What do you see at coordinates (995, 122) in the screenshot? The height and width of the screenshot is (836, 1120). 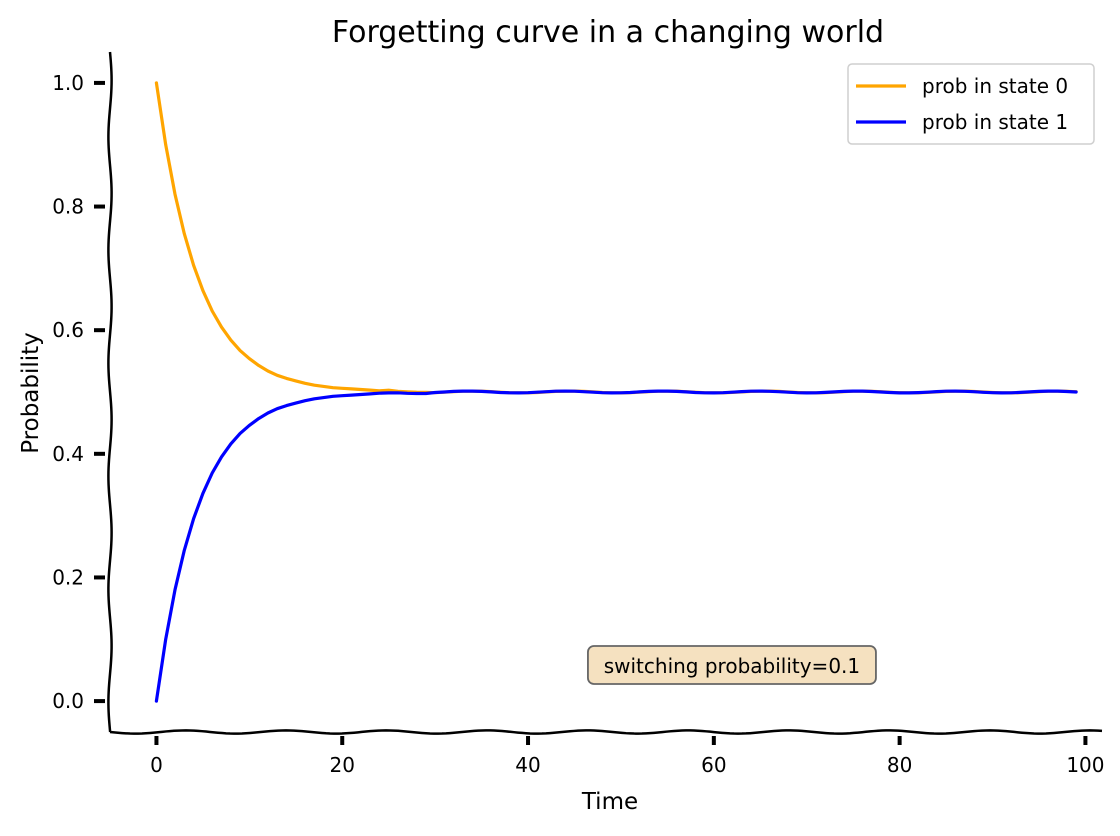 I see `legend-label-2: prob in state 1` at bounding box center [995, 122].